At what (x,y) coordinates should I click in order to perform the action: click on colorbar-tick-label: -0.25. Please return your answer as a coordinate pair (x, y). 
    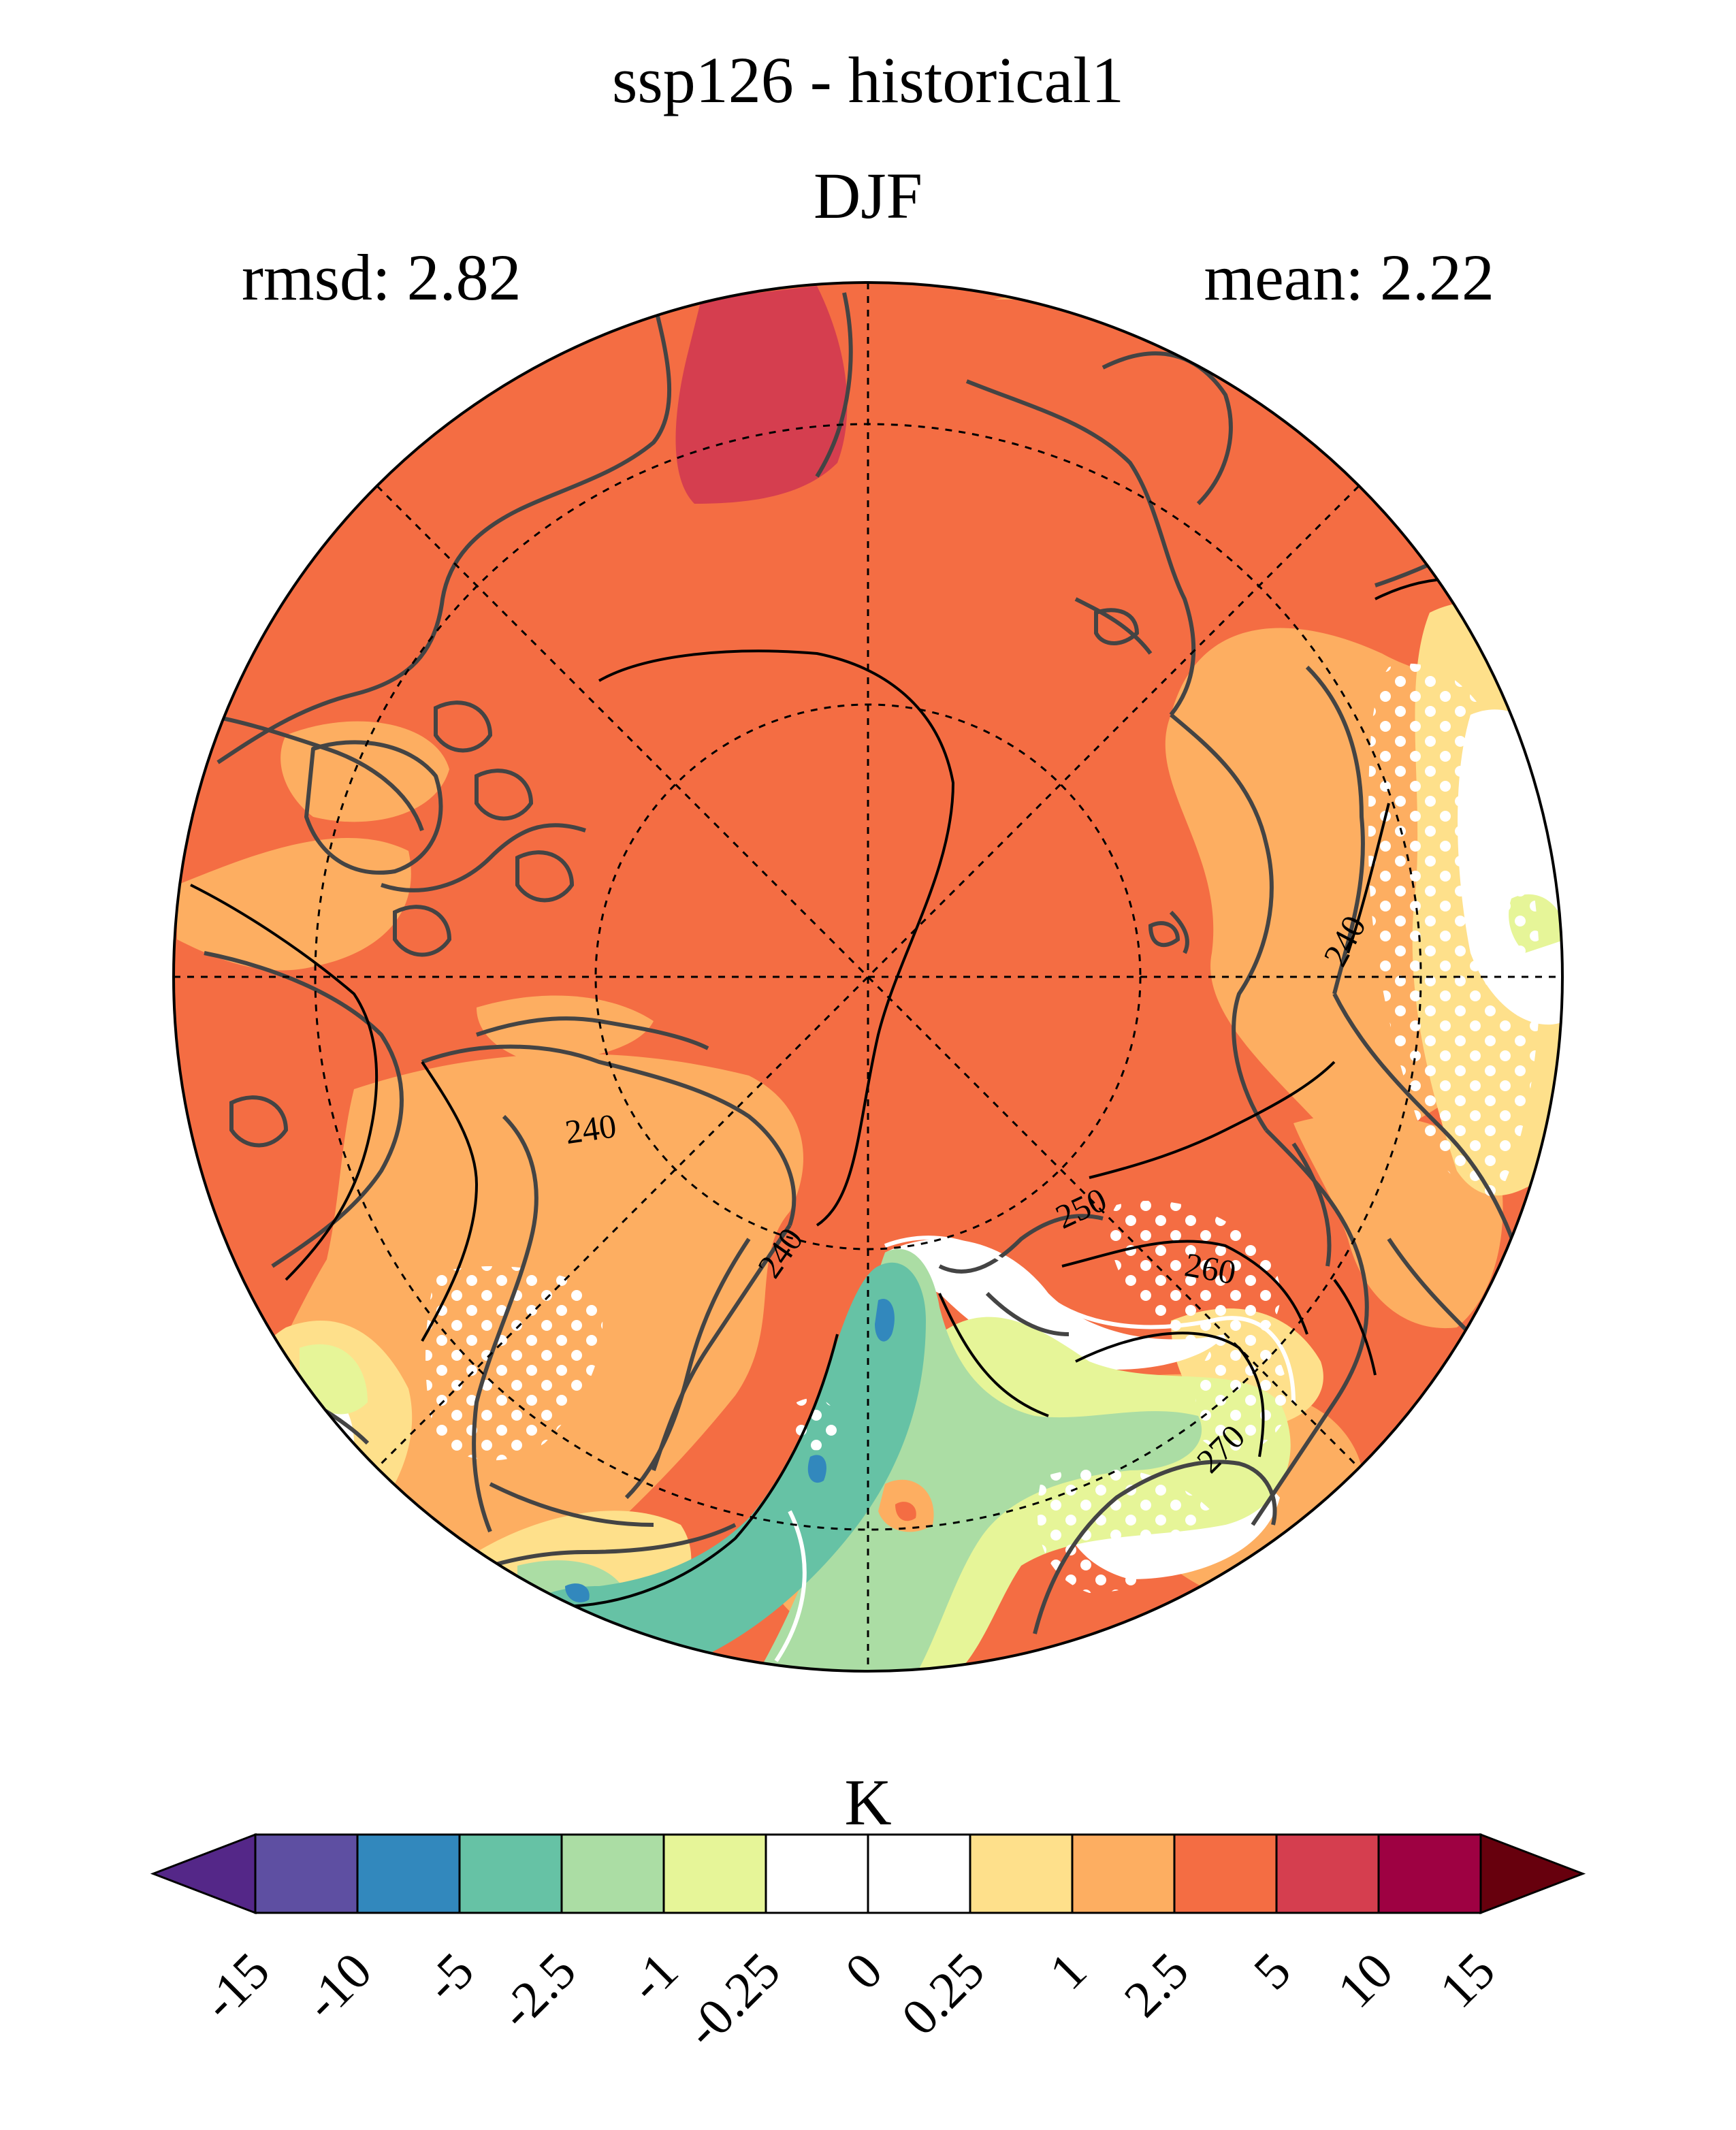
    Looking at the image, I should click on (733, 2000).